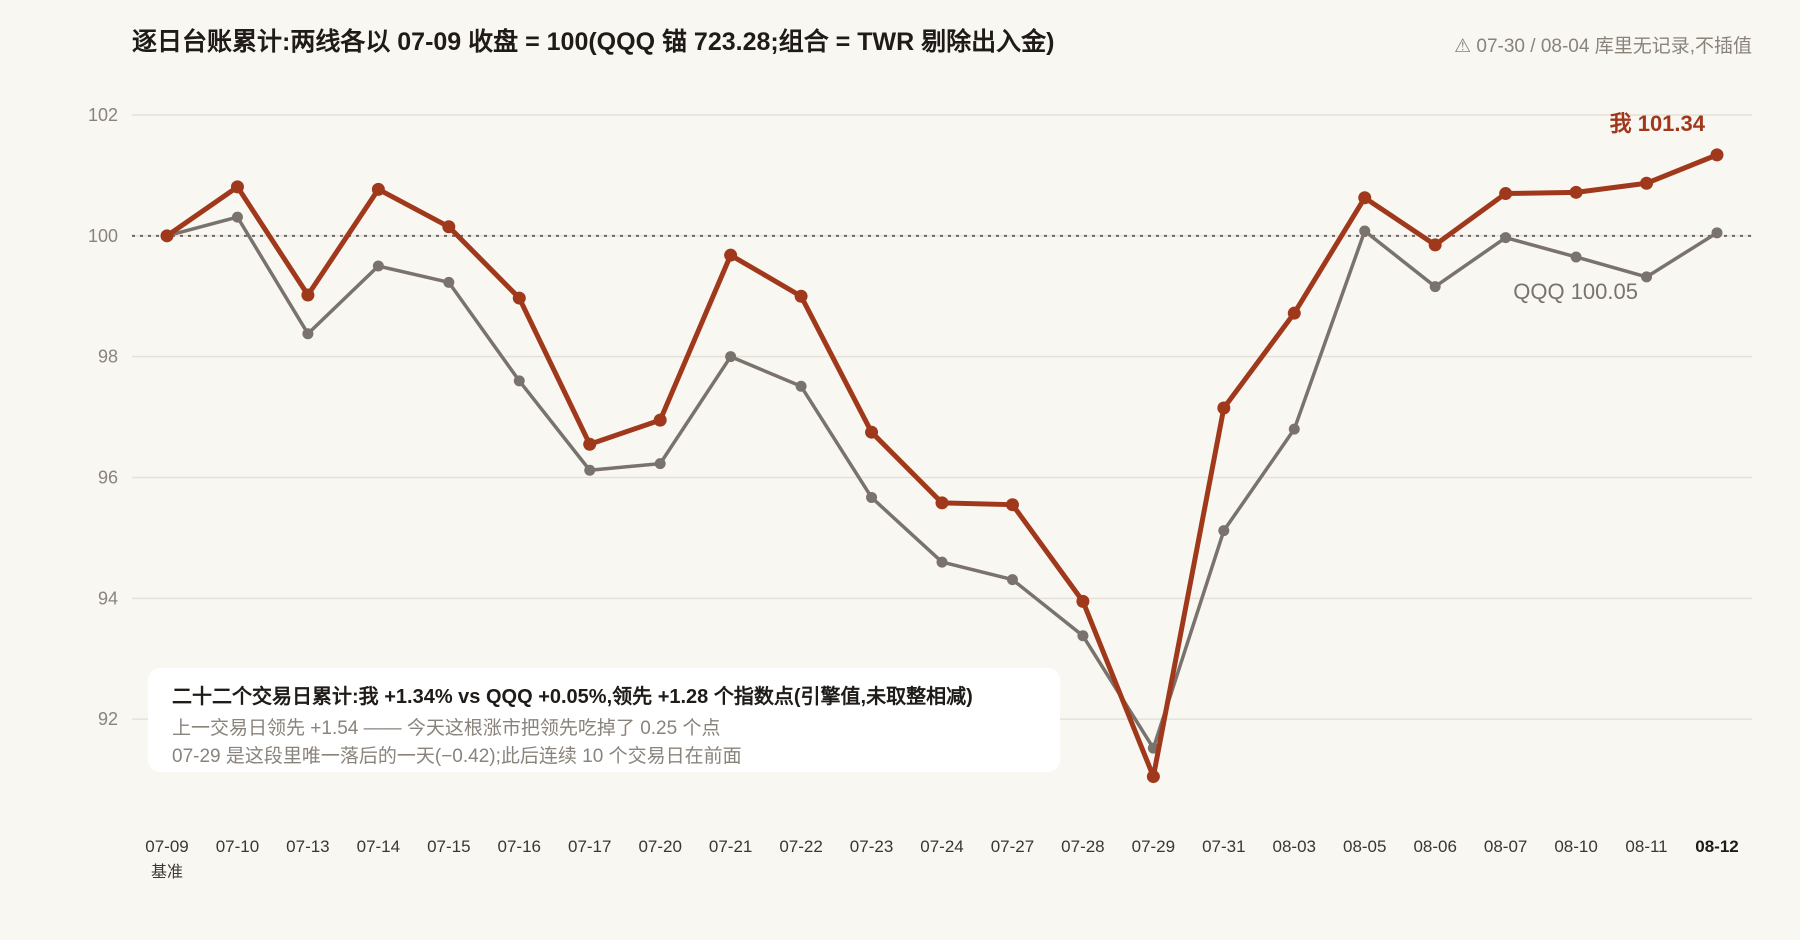 This screenshot has height=940, width=1800. What do you see at coordinates (800, 846) in the screenshot?
I see `x-tick-label: 07-22` at bounding box center [800, 846].